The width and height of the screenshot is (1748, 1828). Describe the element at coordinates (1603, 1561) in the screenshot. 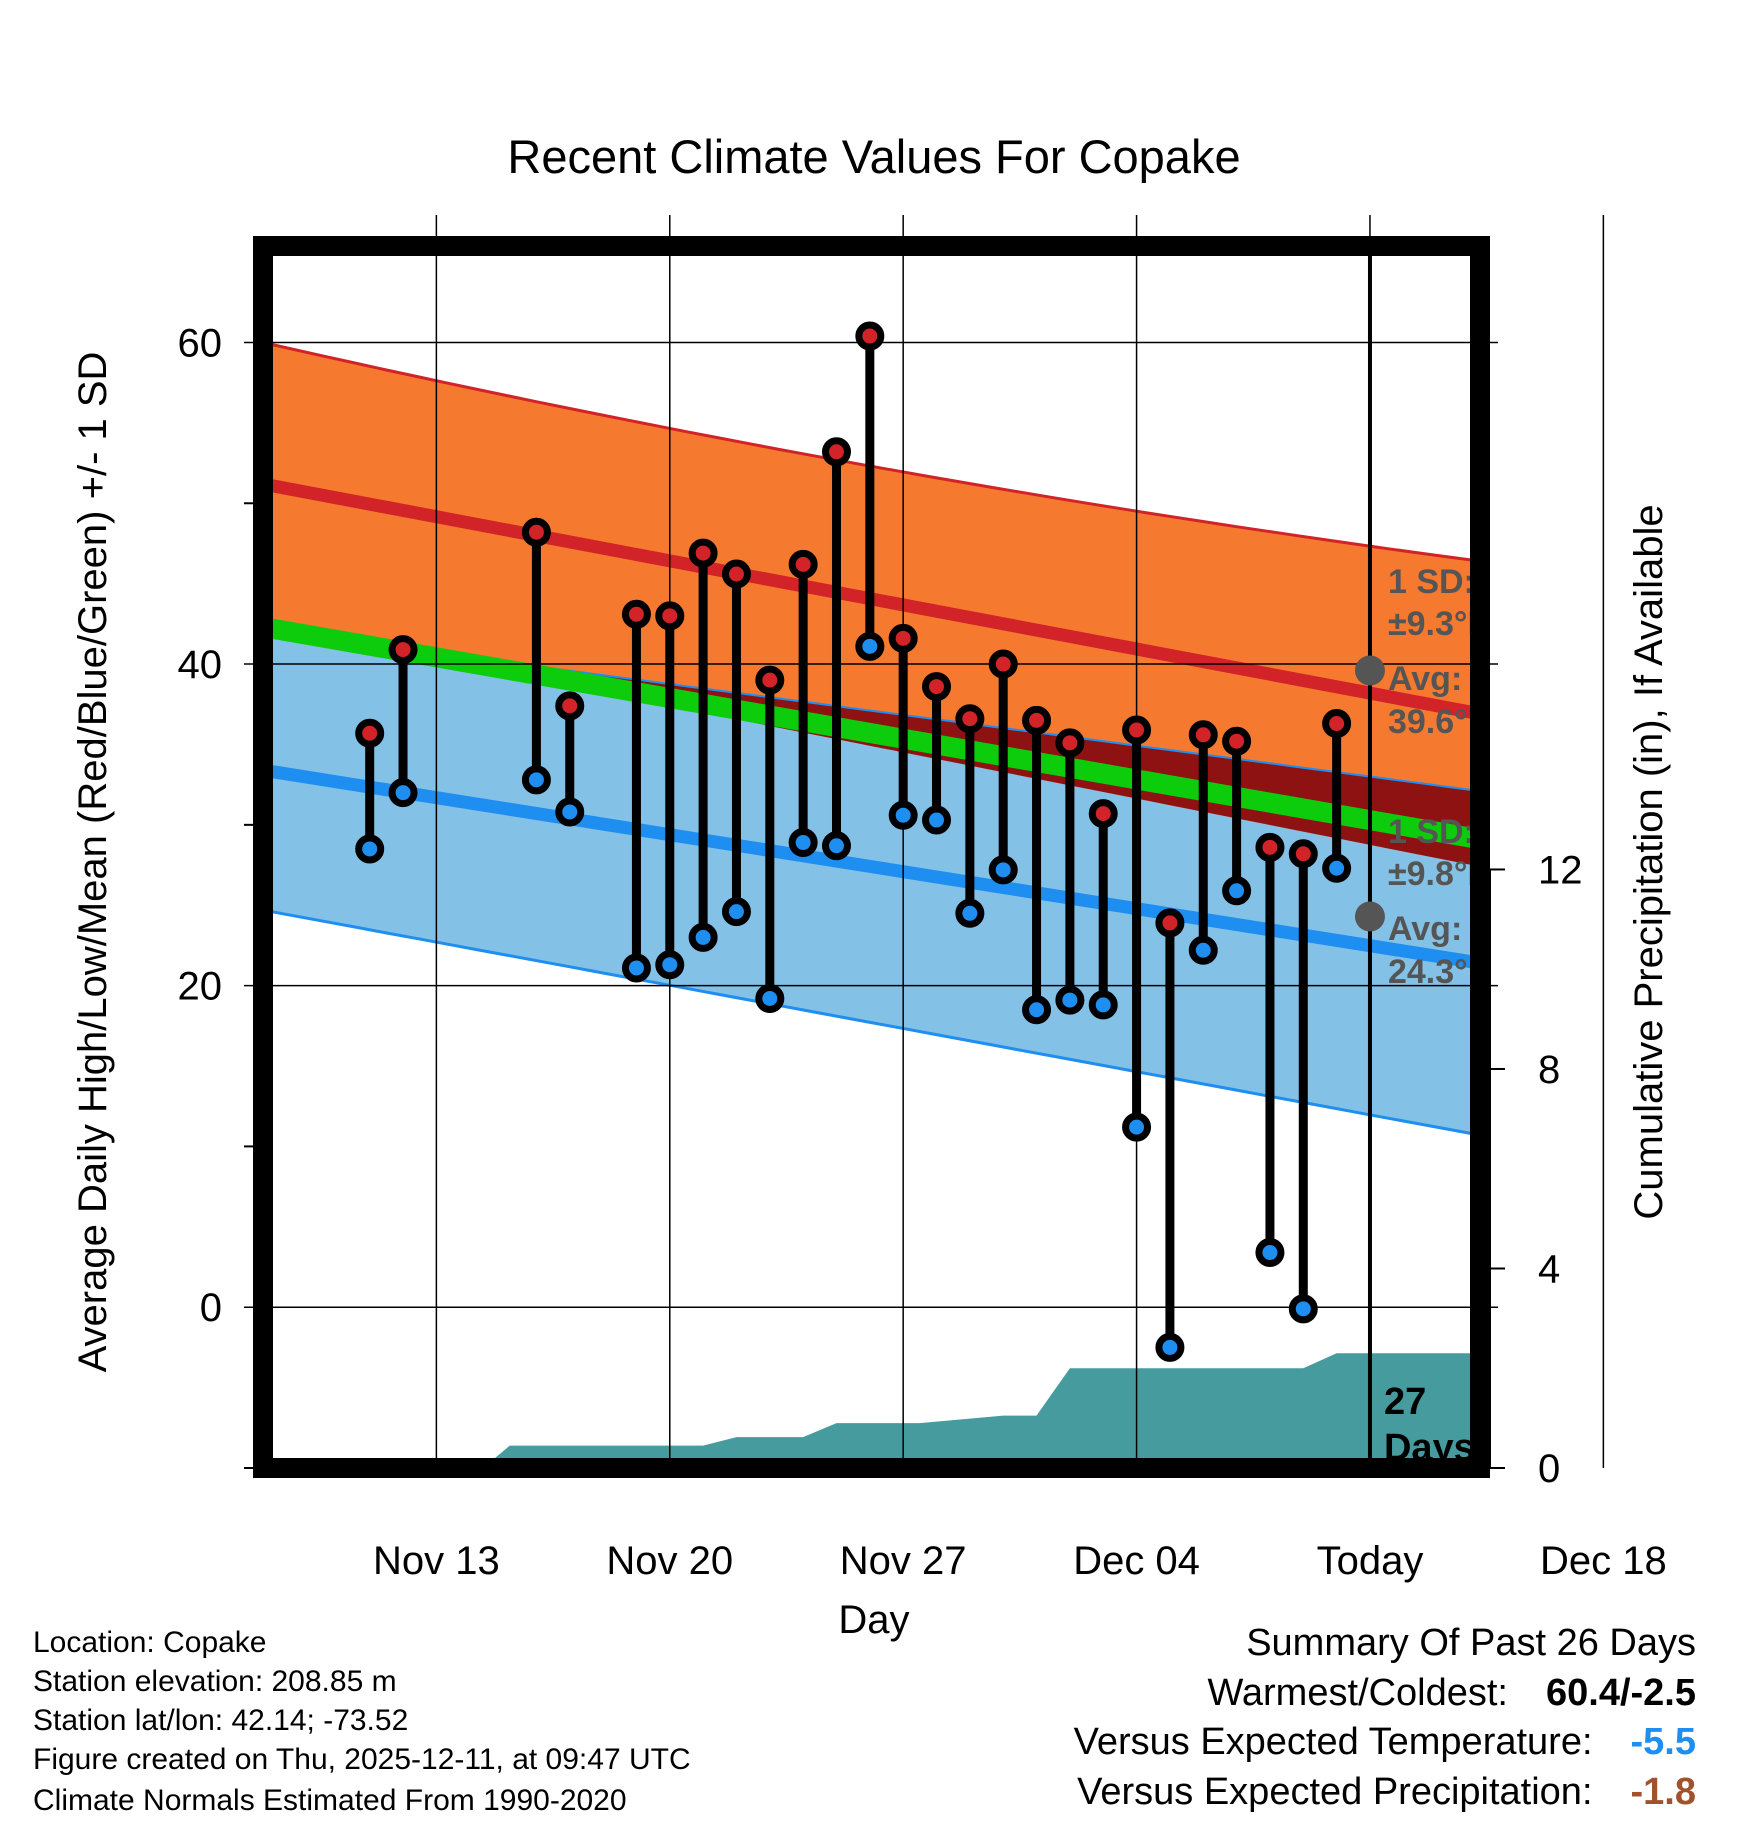

I see `x-tick-label: Dec 18` at that location.